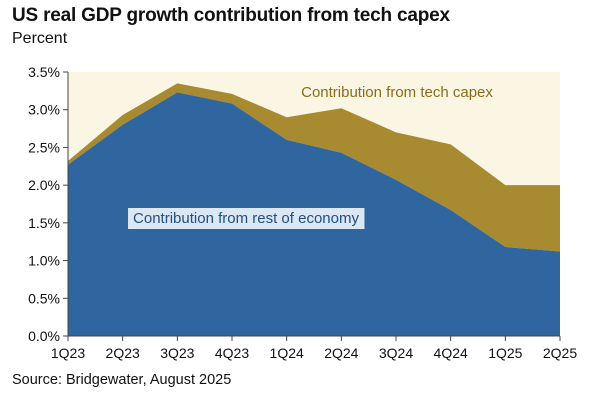  Describe the element at coordinates (44, 223) in the screenshot. I see `y-tick-label: 1.5%` at that location.